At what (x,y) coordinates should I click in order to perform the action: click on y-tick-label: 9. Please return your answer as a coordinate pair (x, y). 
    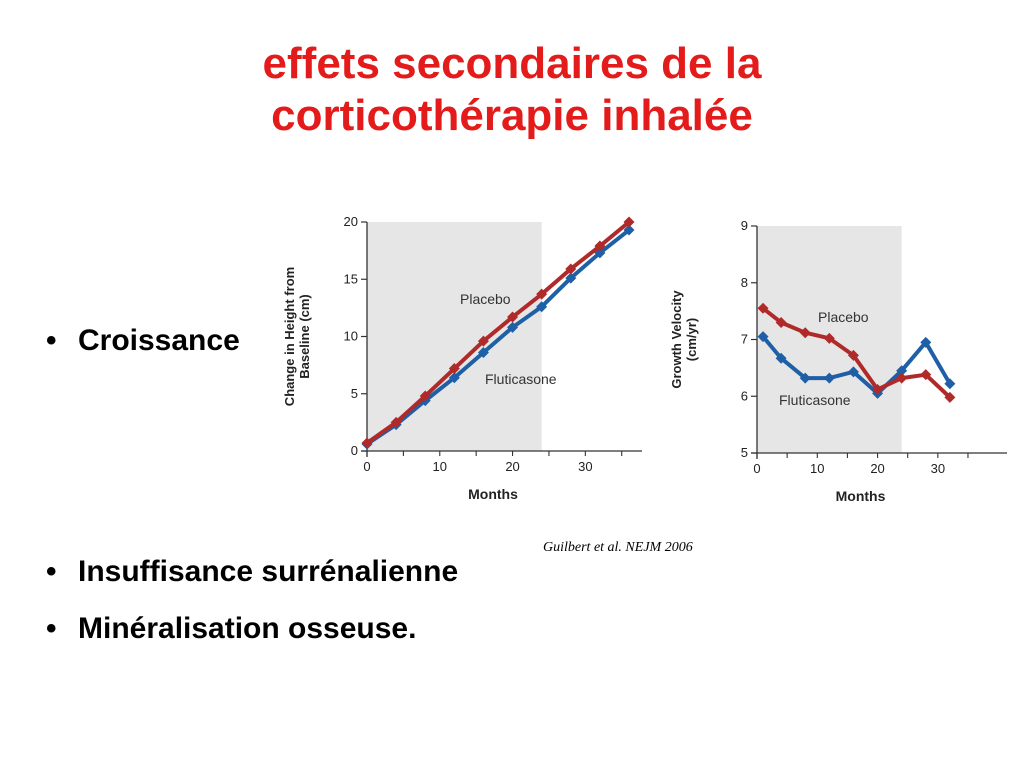
    Looking at the image, I should click on (744, 225).